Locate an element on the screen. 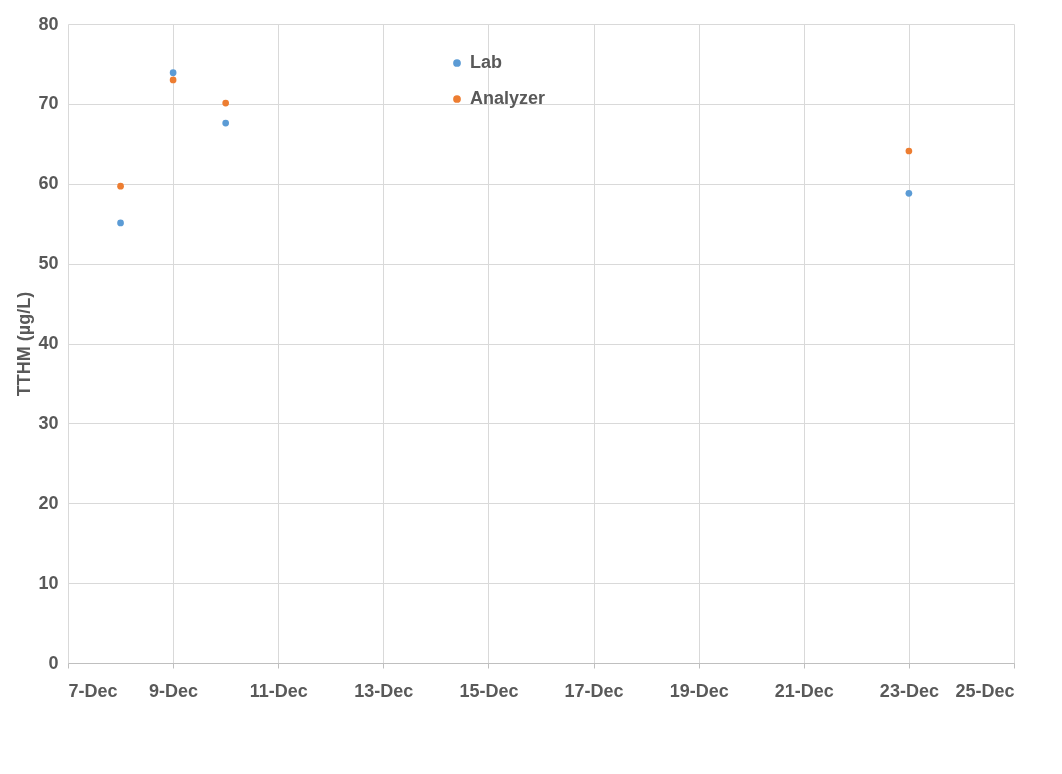 The width and height of the screenshot is (1062, 774). legend-label: Lab is located at coordinates (486, 62).